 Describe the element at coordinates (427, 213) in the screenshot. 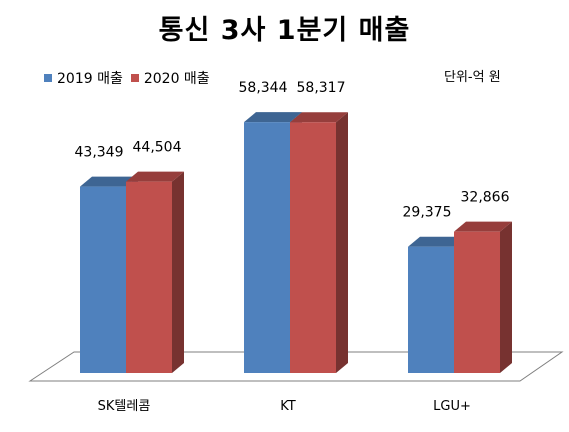

I see `data-label-2019-2: 29,375` at that location.